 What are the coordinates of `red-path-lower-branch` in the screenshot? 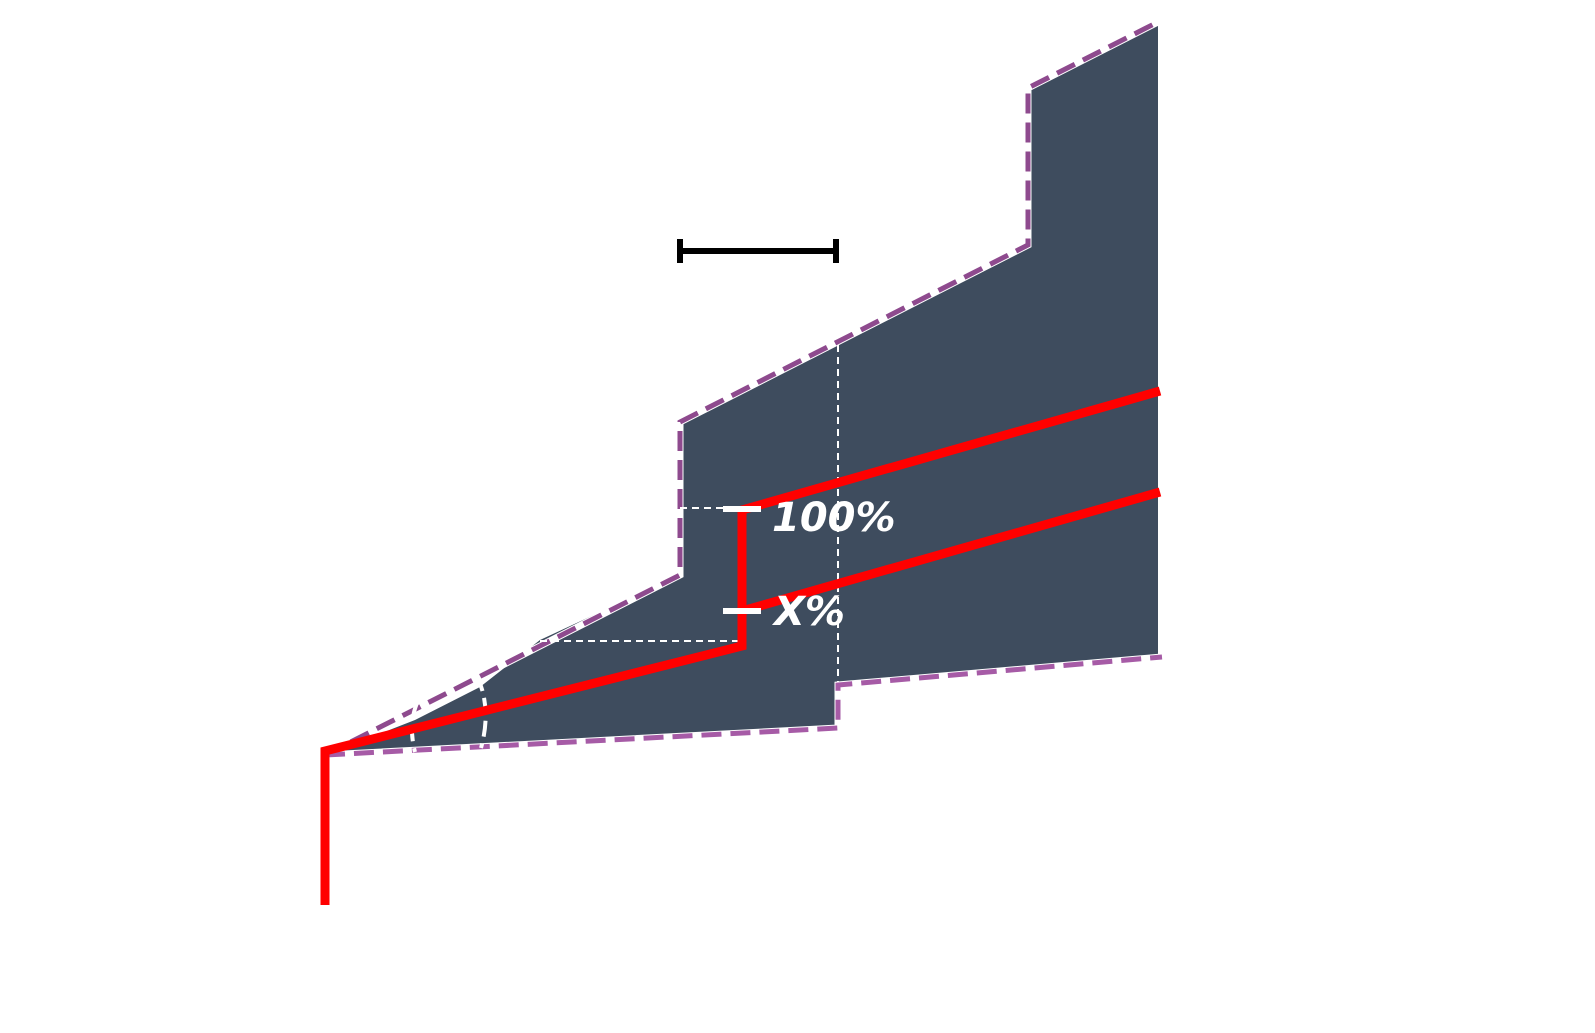 It's located at (951, 551).